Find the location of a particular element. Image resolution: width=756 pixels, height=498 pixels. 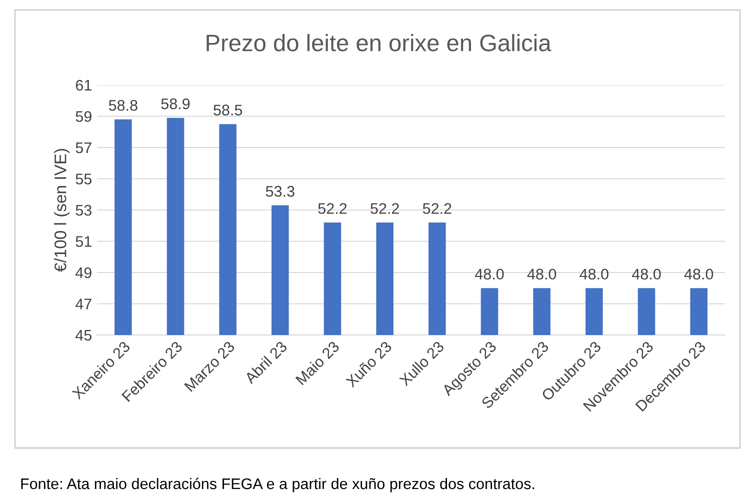

y-tick-label: 55 is located at coordinates (84, 179).